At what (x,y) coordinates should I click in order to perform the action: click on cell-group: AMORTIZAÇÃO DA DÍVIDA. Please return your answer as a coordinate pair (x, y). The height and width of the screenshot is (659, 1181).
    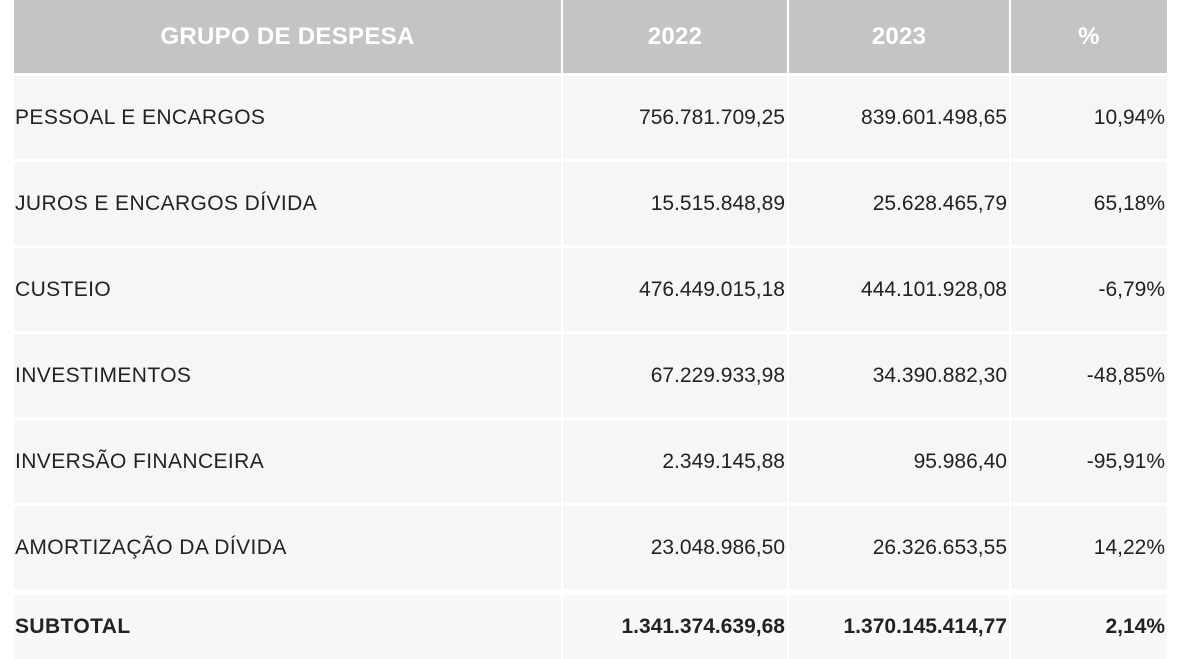
    Looking at the image, I should click on (287, 546).